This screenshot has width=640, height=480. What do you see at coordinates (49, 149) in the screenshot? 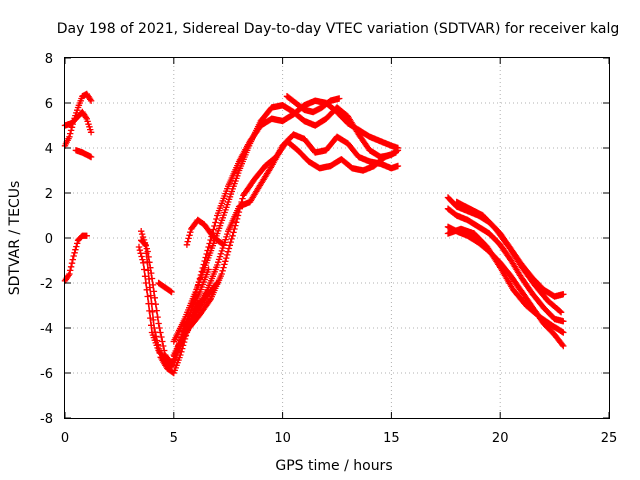
I see `y-tick-label: 4` at bounding box center [49, 149].